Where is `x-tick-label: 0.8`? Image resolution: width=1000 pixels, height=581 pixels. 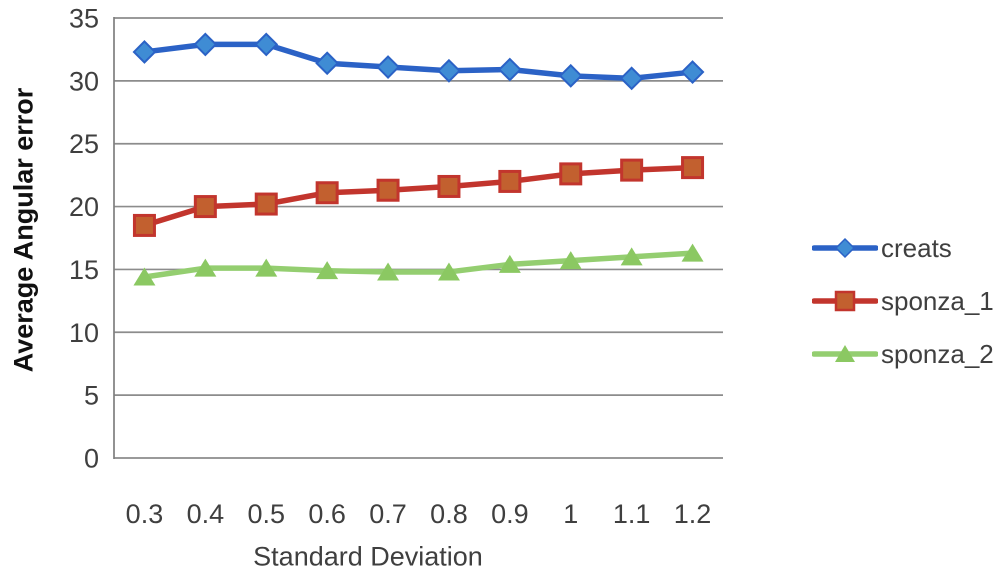 x-tick-label: 0.8 is located at coordinates (449, 514).